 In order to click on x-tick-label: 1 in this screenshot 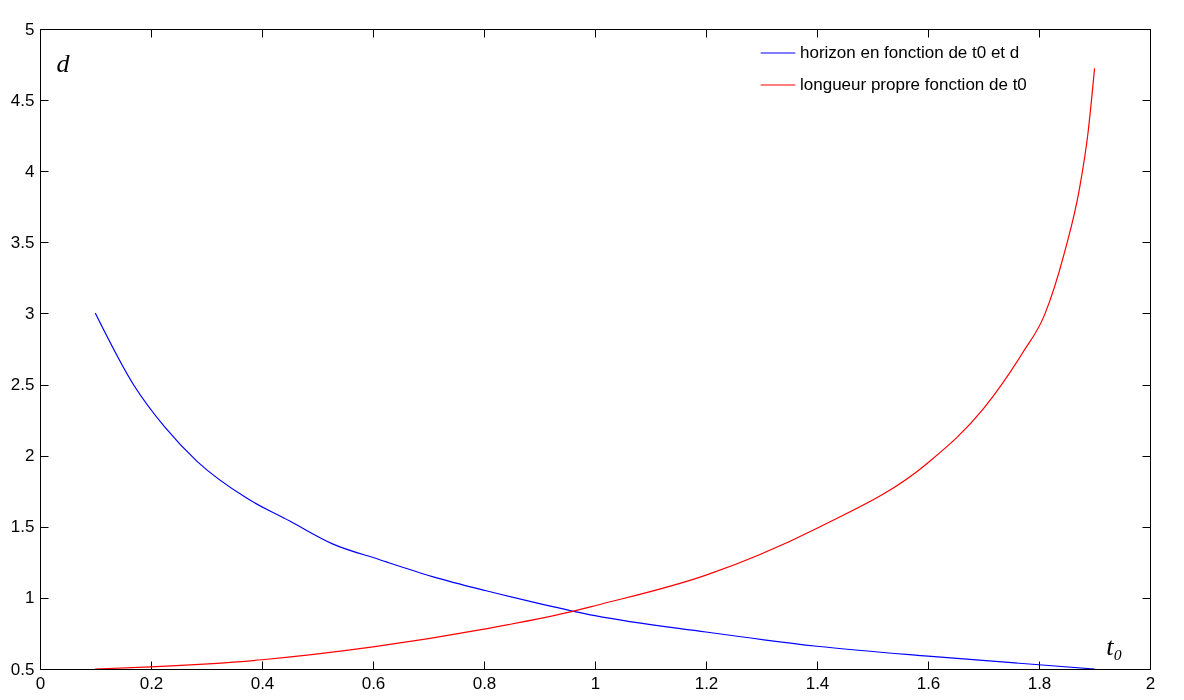, I will do `click(595, 683)`.